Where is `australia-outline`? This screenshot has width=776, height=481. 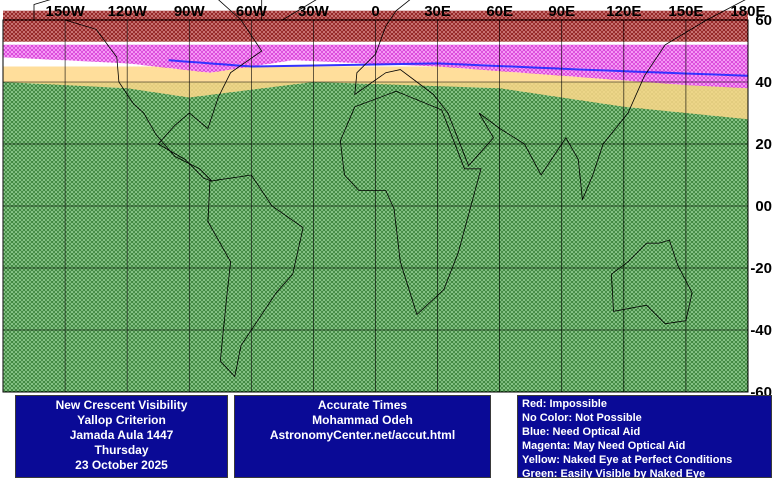 australia-outline is located at coordinates (651, 282).